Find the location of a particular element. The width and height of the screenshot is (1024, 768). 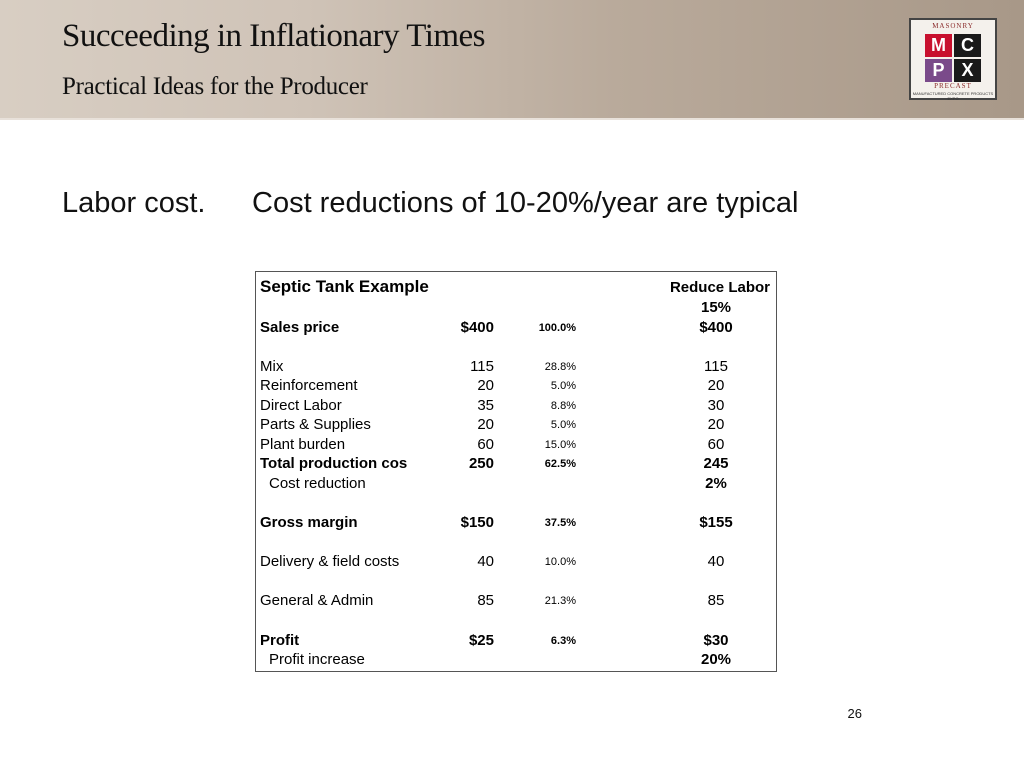

row-scenario-value: 30 is located at coordinates (716, 405).